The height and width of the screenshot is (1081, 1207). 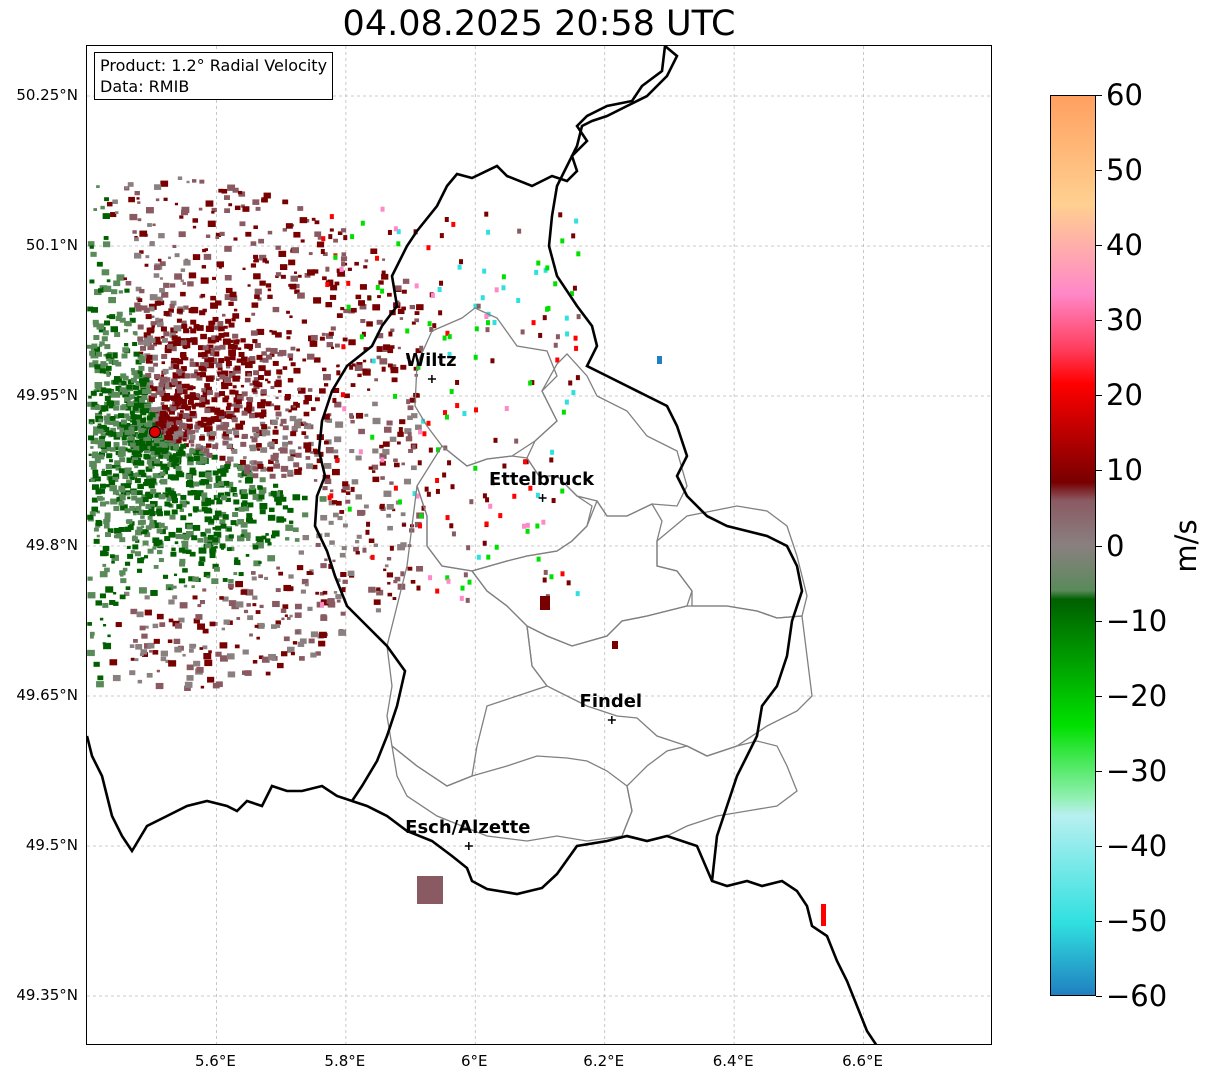 I want to click on lat-tick-label: 50.1°N, so click(x=51, y=245).